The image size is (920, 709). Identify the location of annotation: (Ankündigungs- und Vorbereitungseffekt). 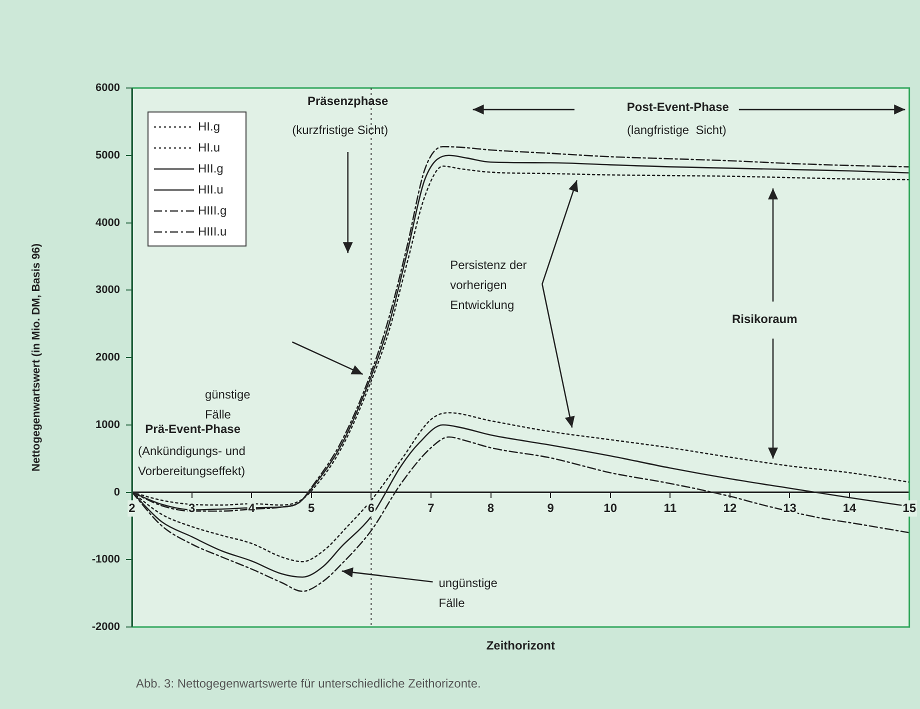
(192, 461).